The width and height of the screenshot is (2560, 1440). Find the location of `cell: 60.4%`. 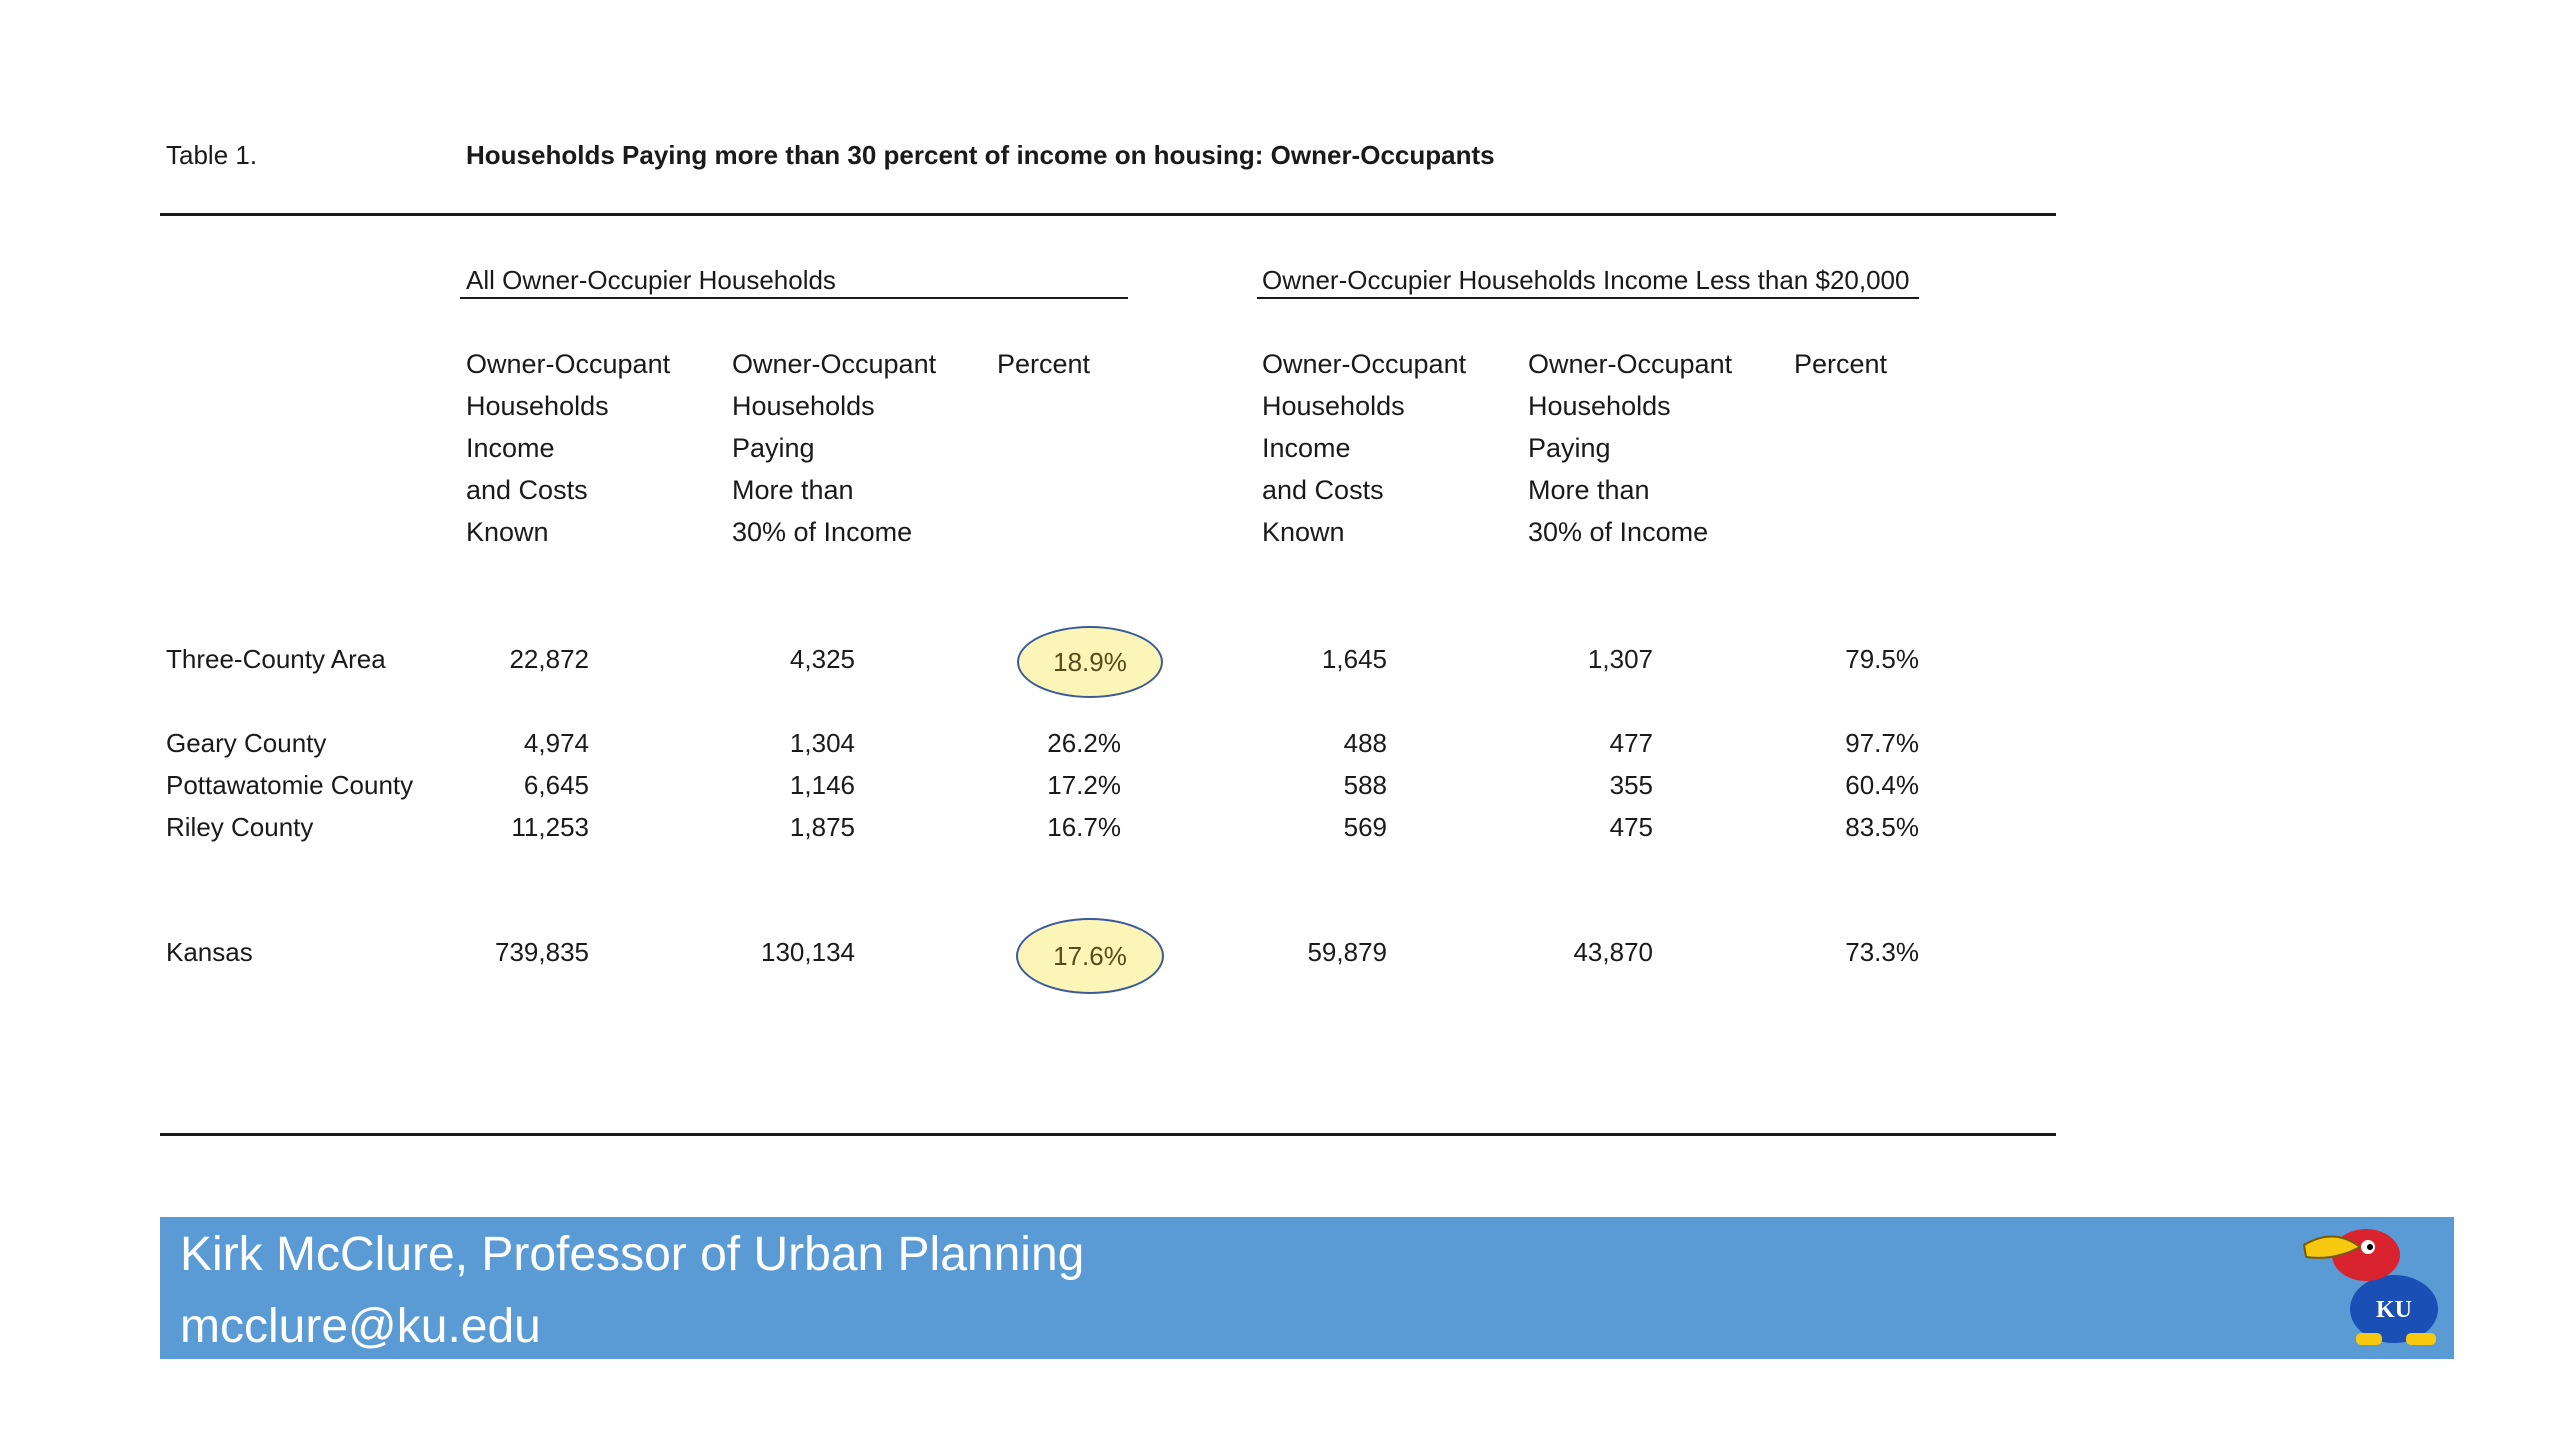

cell: 60.4% is located at coordinates (1882, 785).